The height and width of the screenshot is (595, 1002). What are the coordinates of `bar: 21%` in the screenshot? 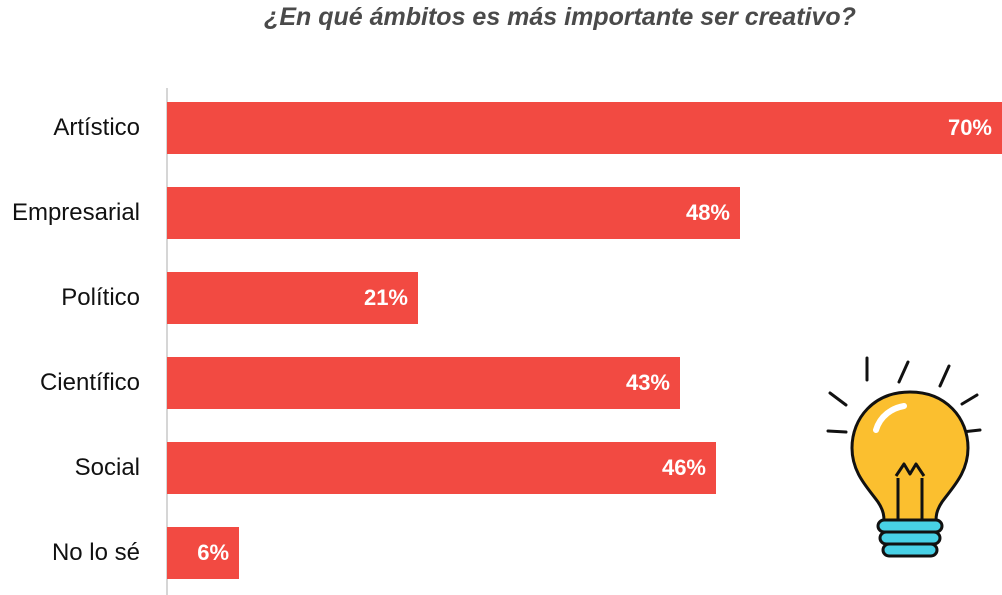 It's located at (292, 298).